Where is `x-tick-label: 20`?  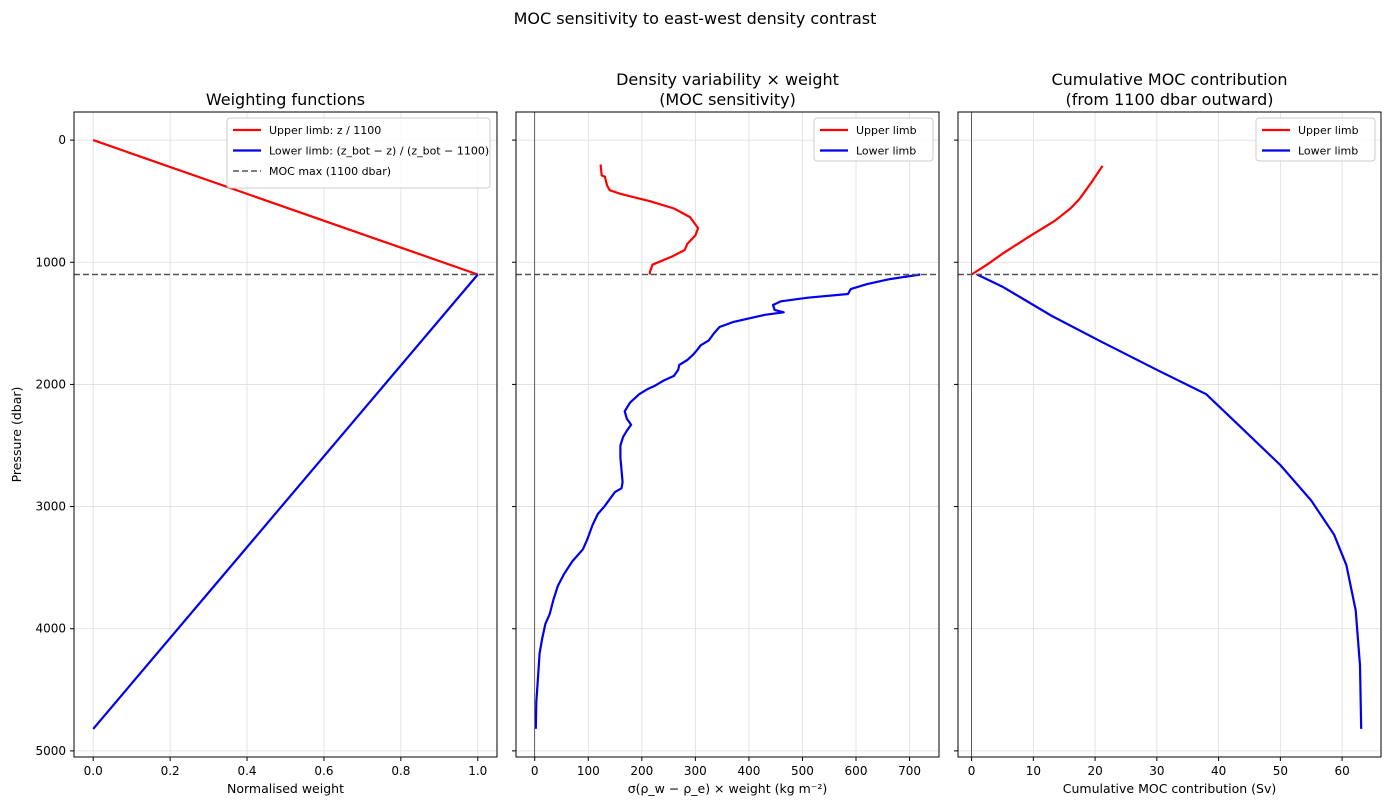
x-tick-label: 20 is located at coordinates (1094, 771).